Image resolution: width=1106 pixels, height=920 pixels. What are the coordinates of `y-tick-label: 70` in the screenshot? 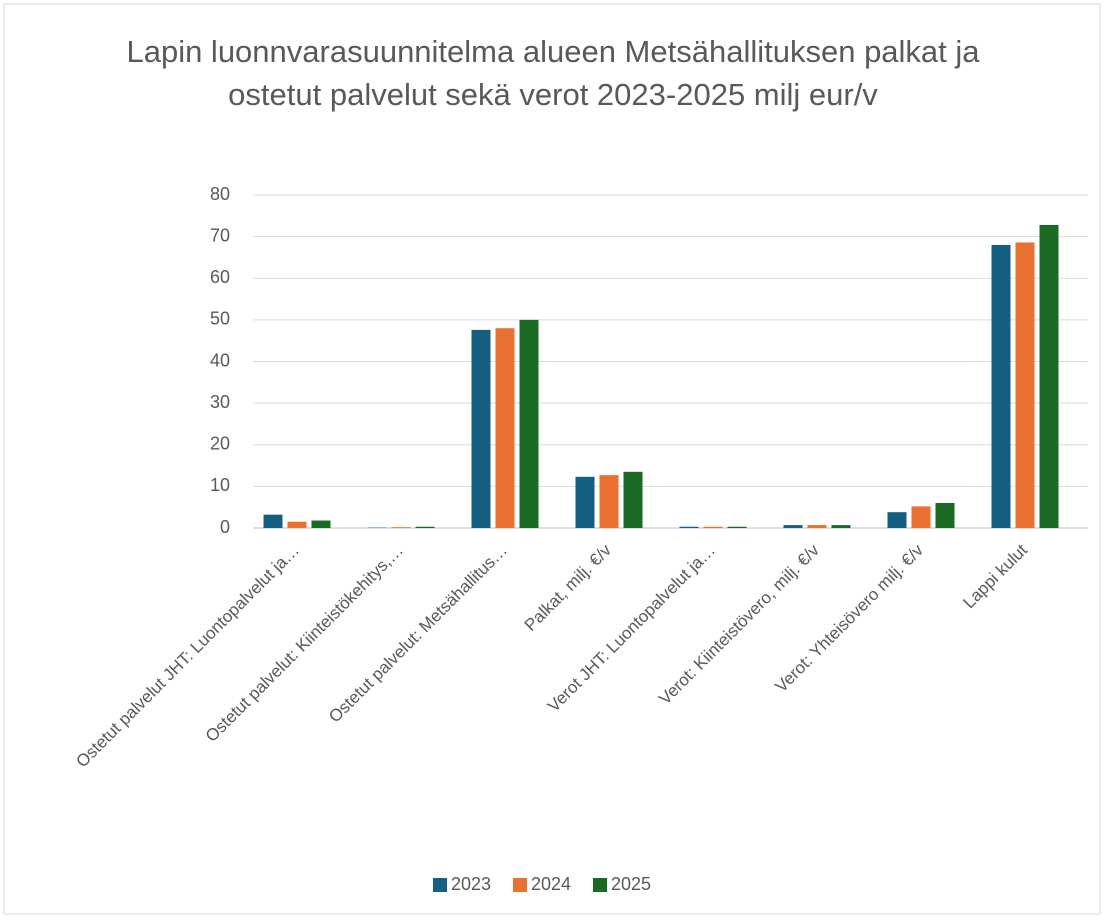 It's located at (220, 235).